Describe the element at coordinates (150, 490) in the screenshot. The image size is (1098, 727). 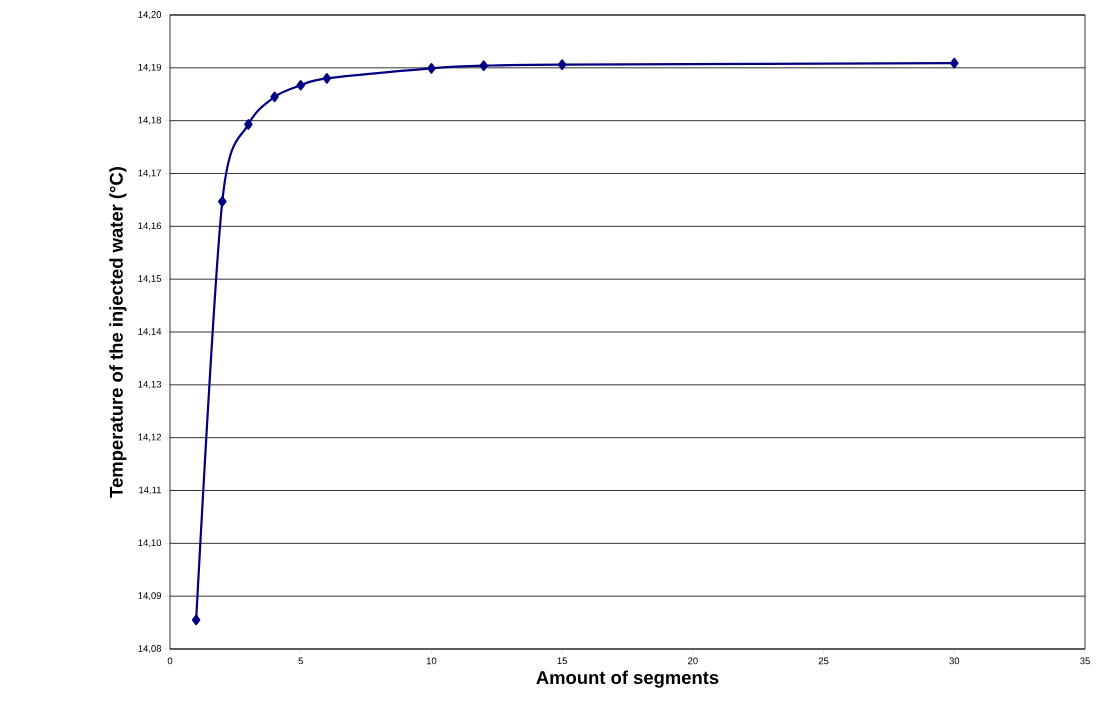
I see `y-tick-label: 14,11` at that location.